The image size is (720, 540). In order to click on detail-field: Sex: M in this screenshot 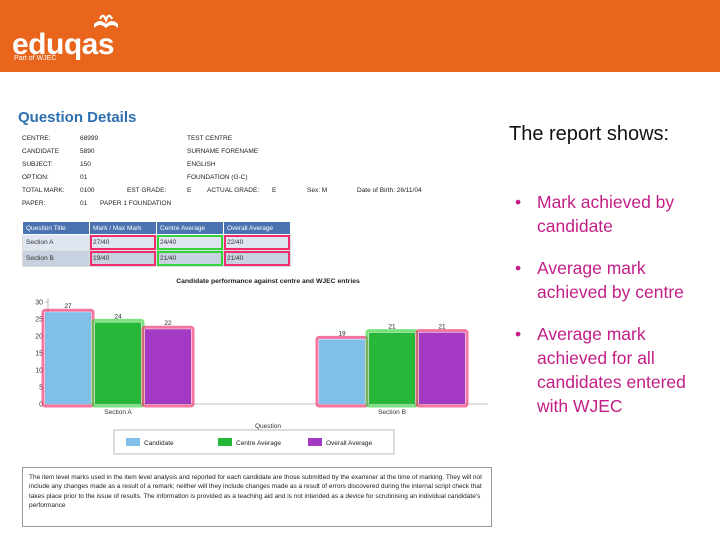, I will do `click(317, 190)`.